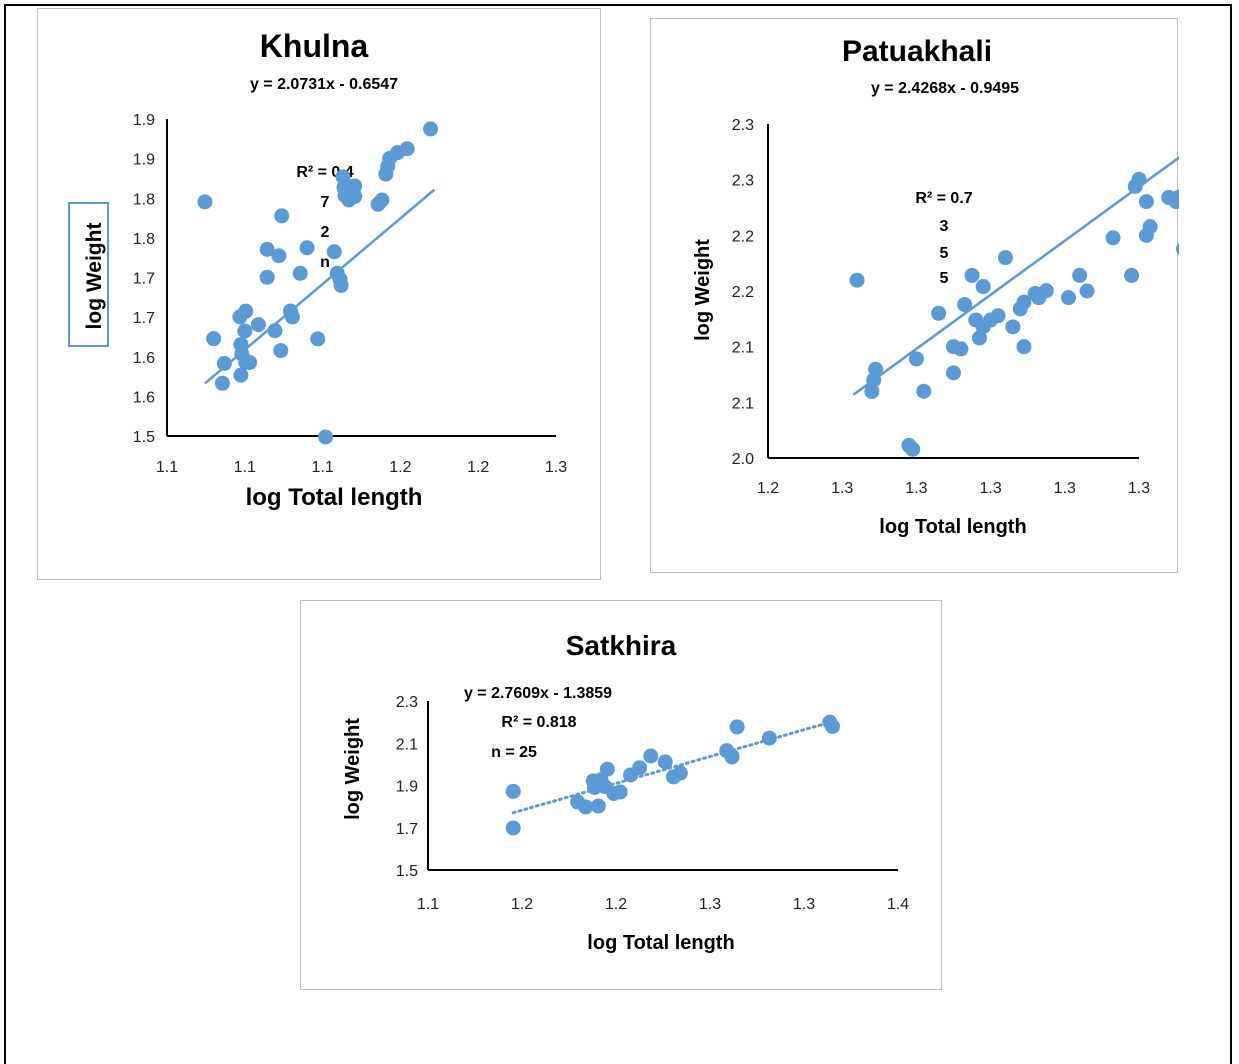  What do you see at coordinates (144, 199) in the screenshot?
I see `y-tick-label: 1.8` at bounding box center [144, 199].